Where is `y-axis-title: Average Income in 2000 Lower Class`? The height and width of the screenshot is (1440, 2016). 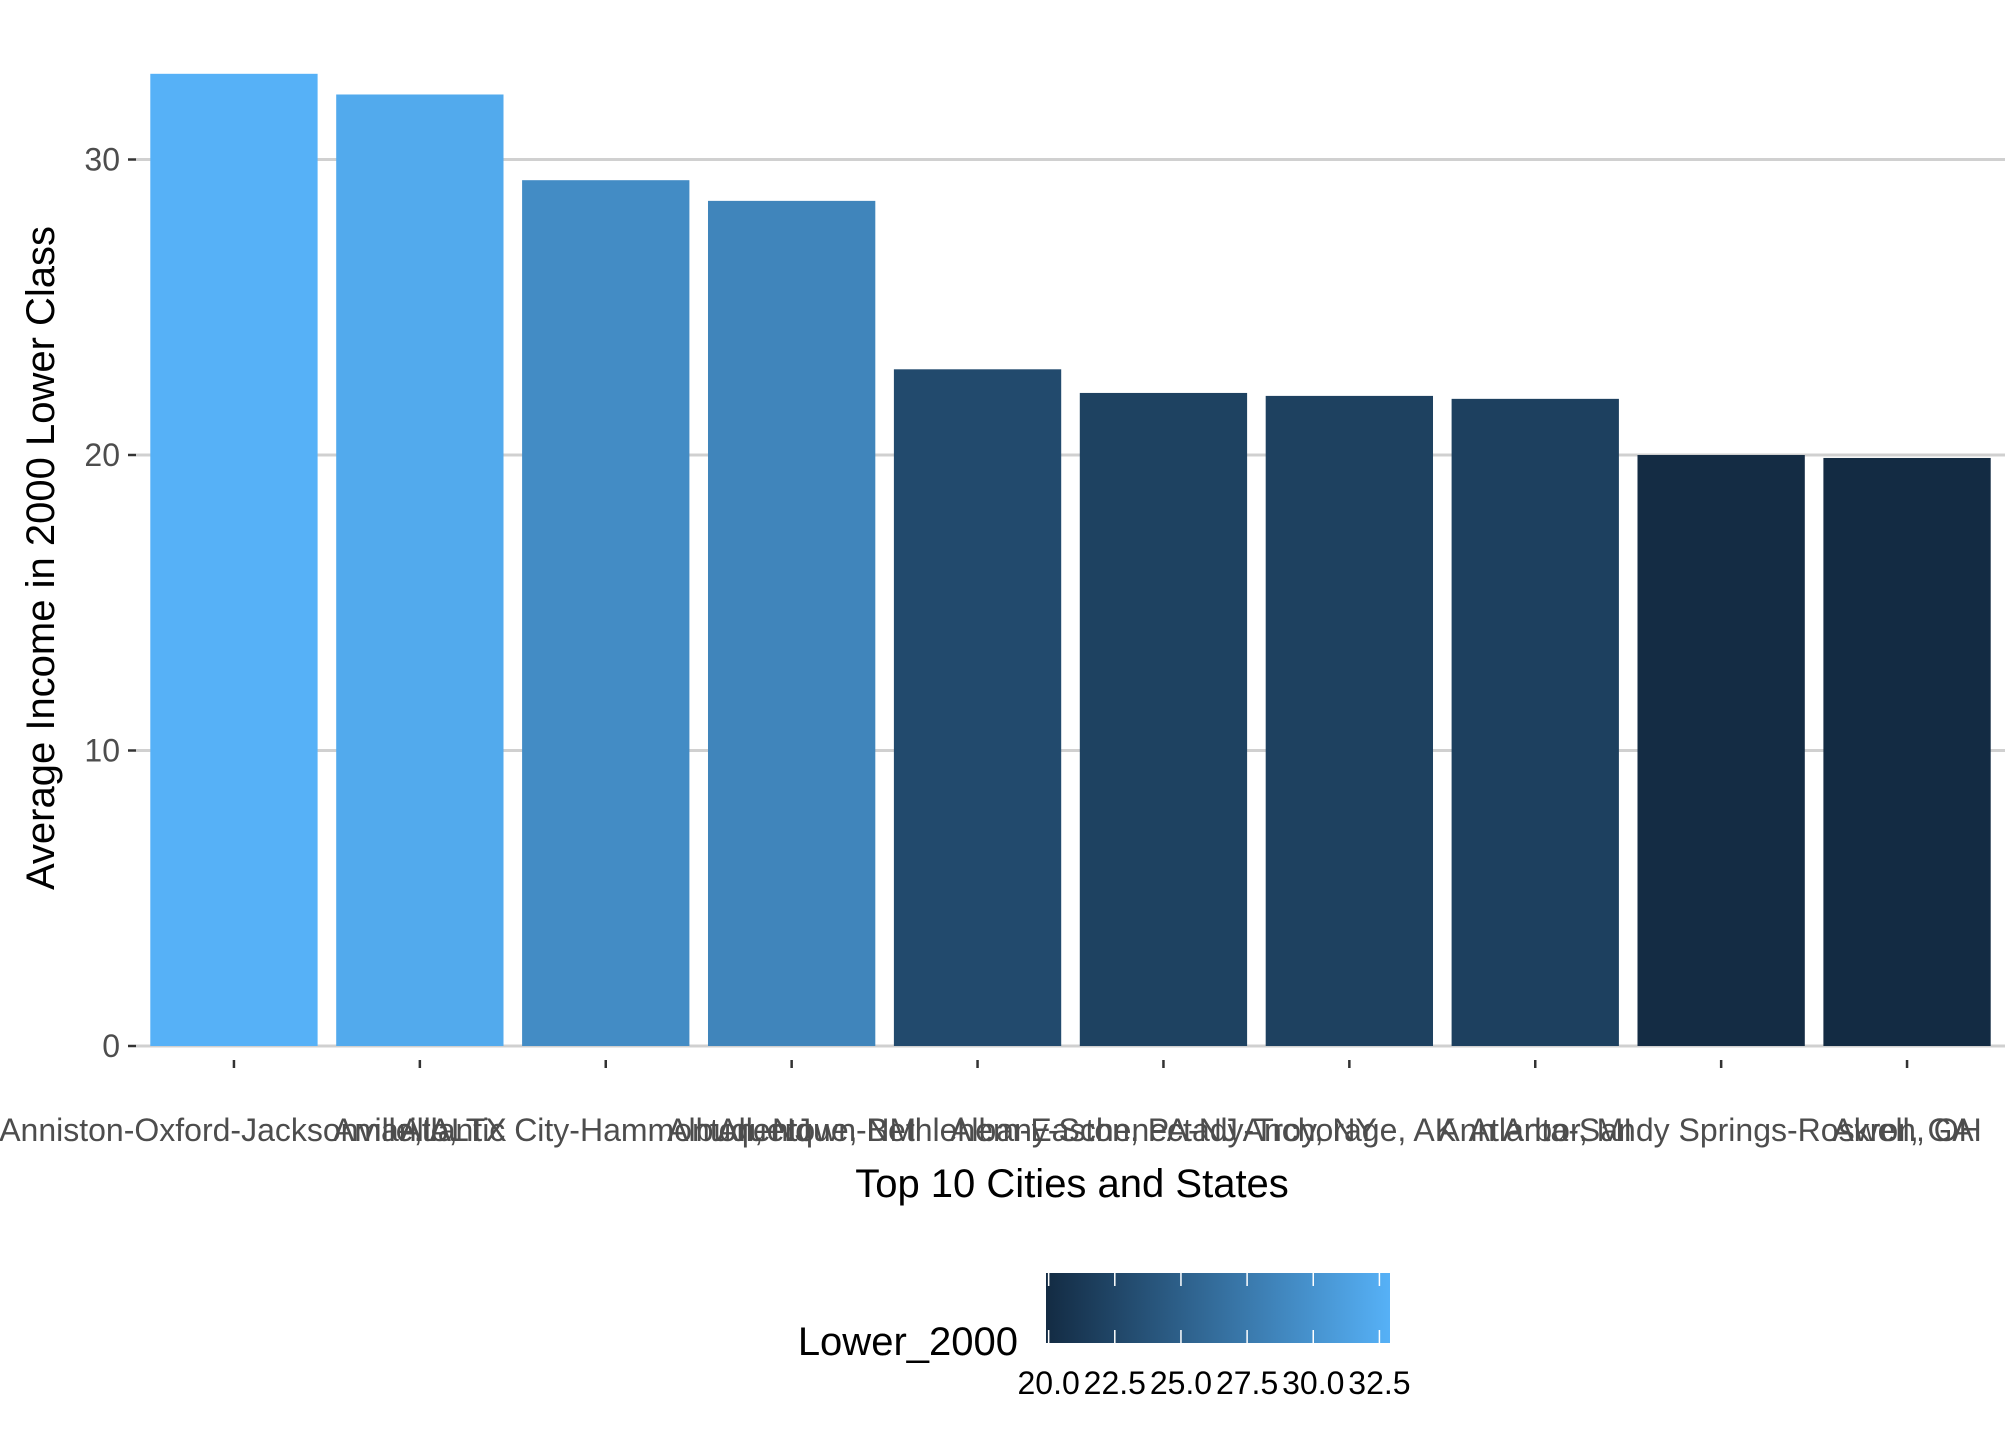 y-axis-title: Average Income in 2000 Lower Class is located at coordinates (41, 558).